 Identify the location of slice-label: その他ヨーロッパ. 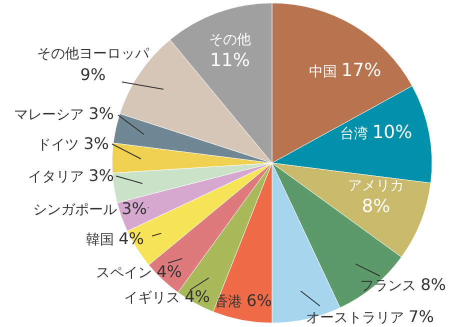
(93, 54).